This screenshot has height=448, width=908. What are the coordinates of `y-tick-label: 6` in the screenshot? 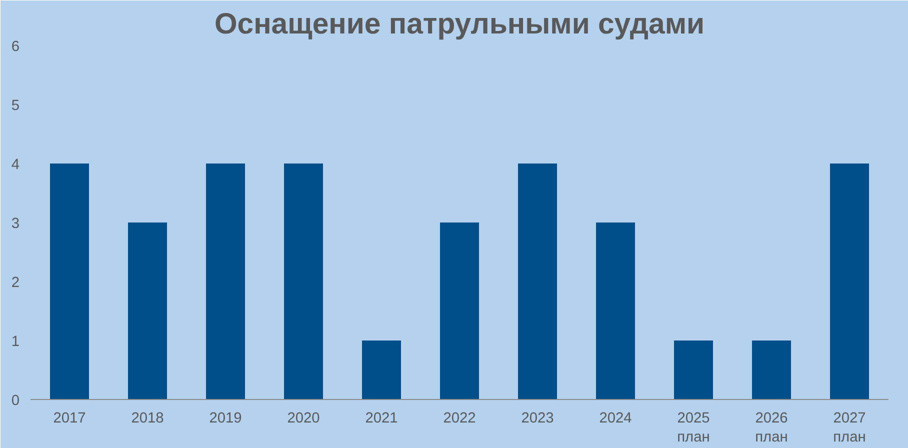 It's located at (15, 47).